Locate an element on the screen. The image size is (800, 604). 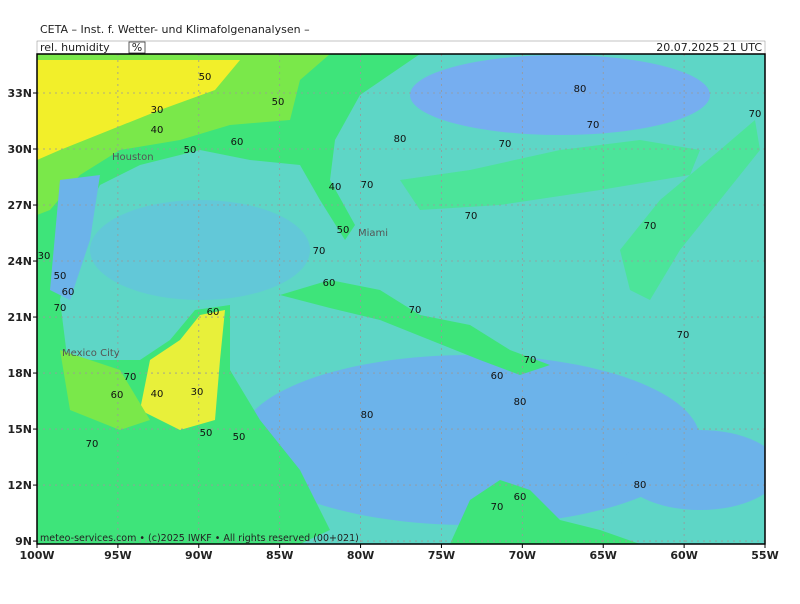
lat-label: 27N is located at coordinates (19, 205).